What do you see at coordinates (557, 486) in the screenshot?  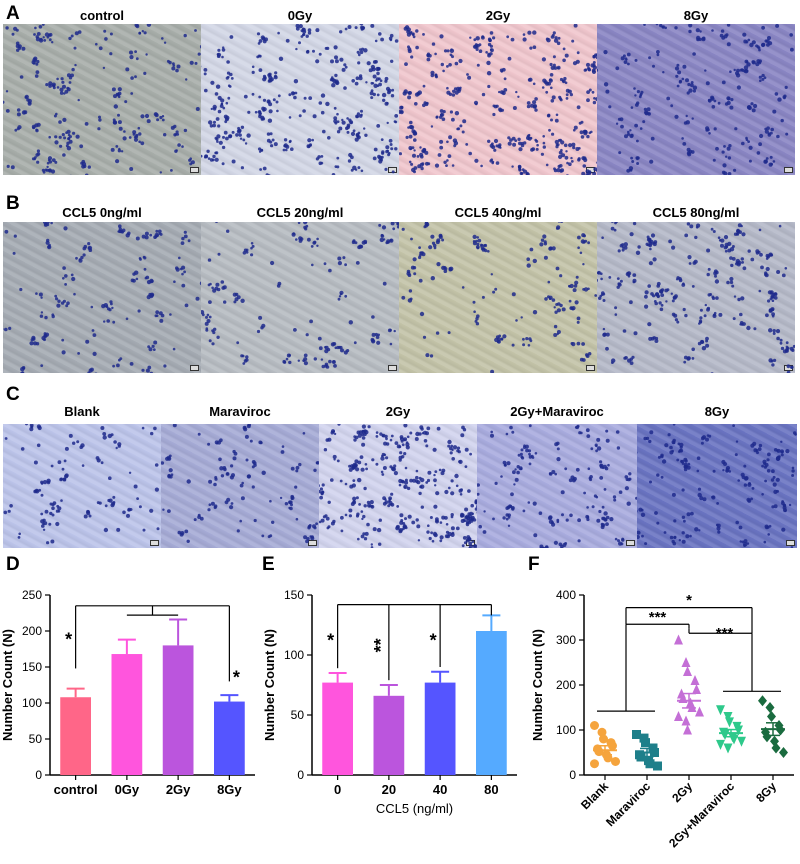 I see `micrograph-c-2gy-maraviroc` at bounding box center [557, 486].